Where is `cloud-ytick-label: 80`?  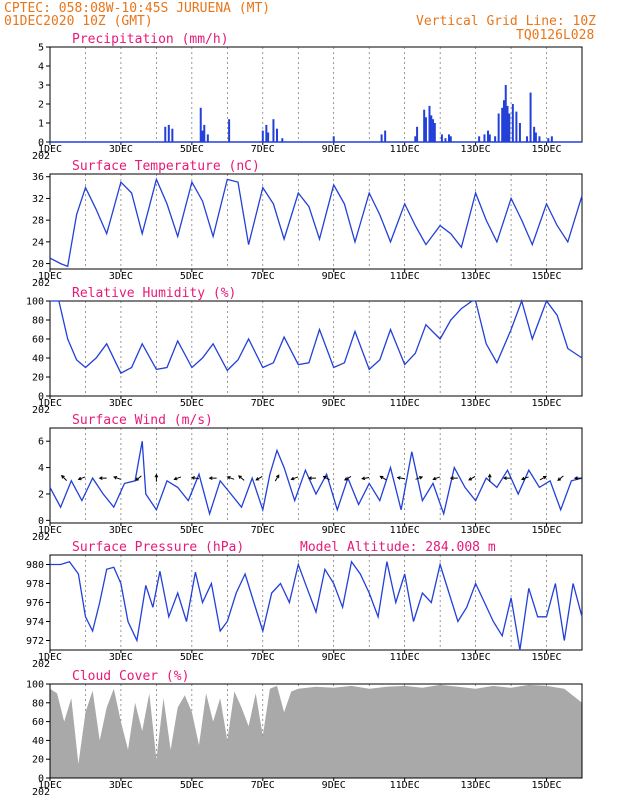
cloud-ytick-label: 80 is located at coordinates (38, 703).